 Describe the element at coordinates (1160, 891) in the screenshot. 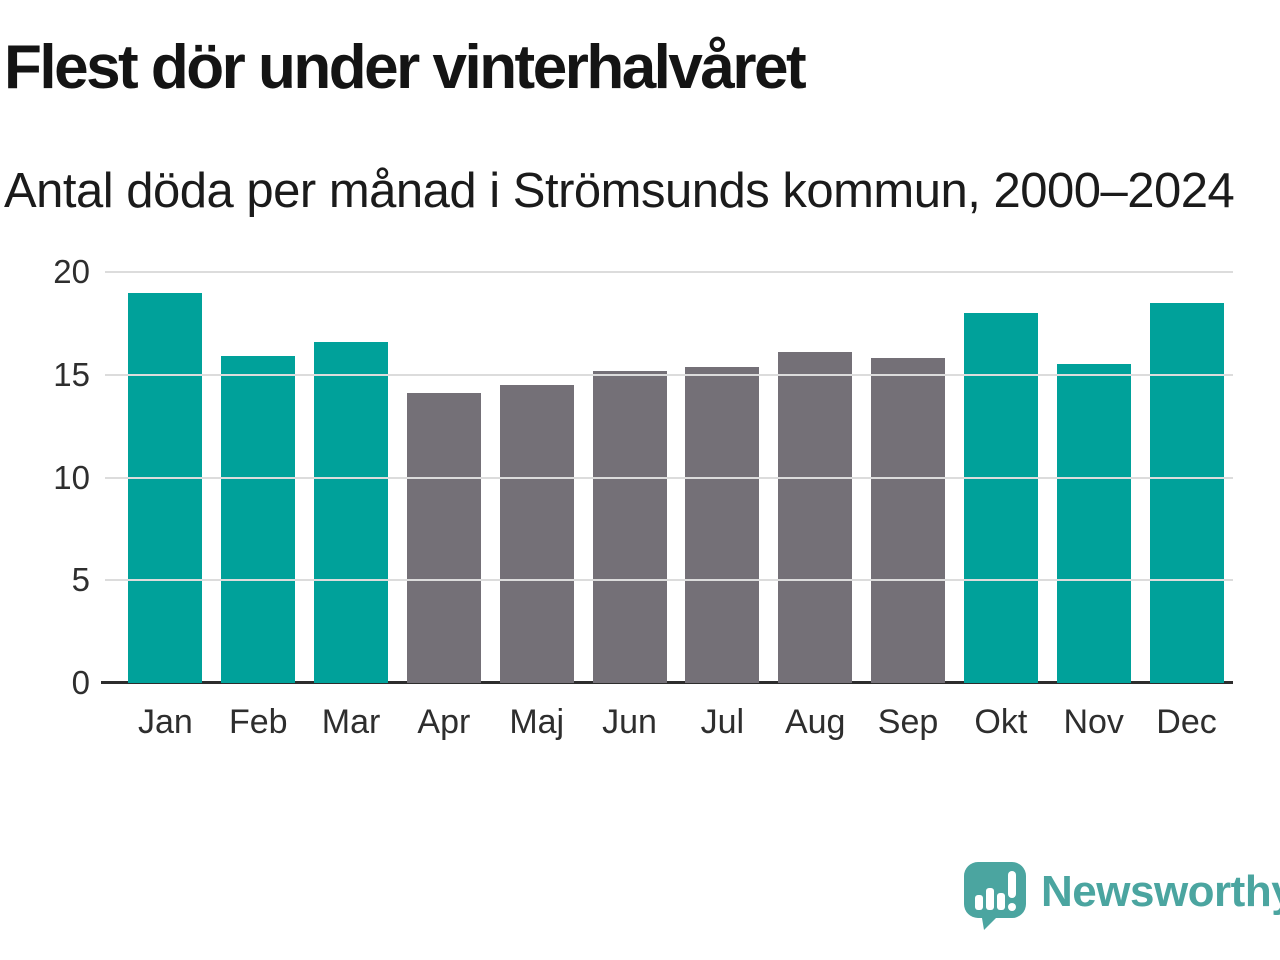

I see `brand-name: Newsworthy` at that location.